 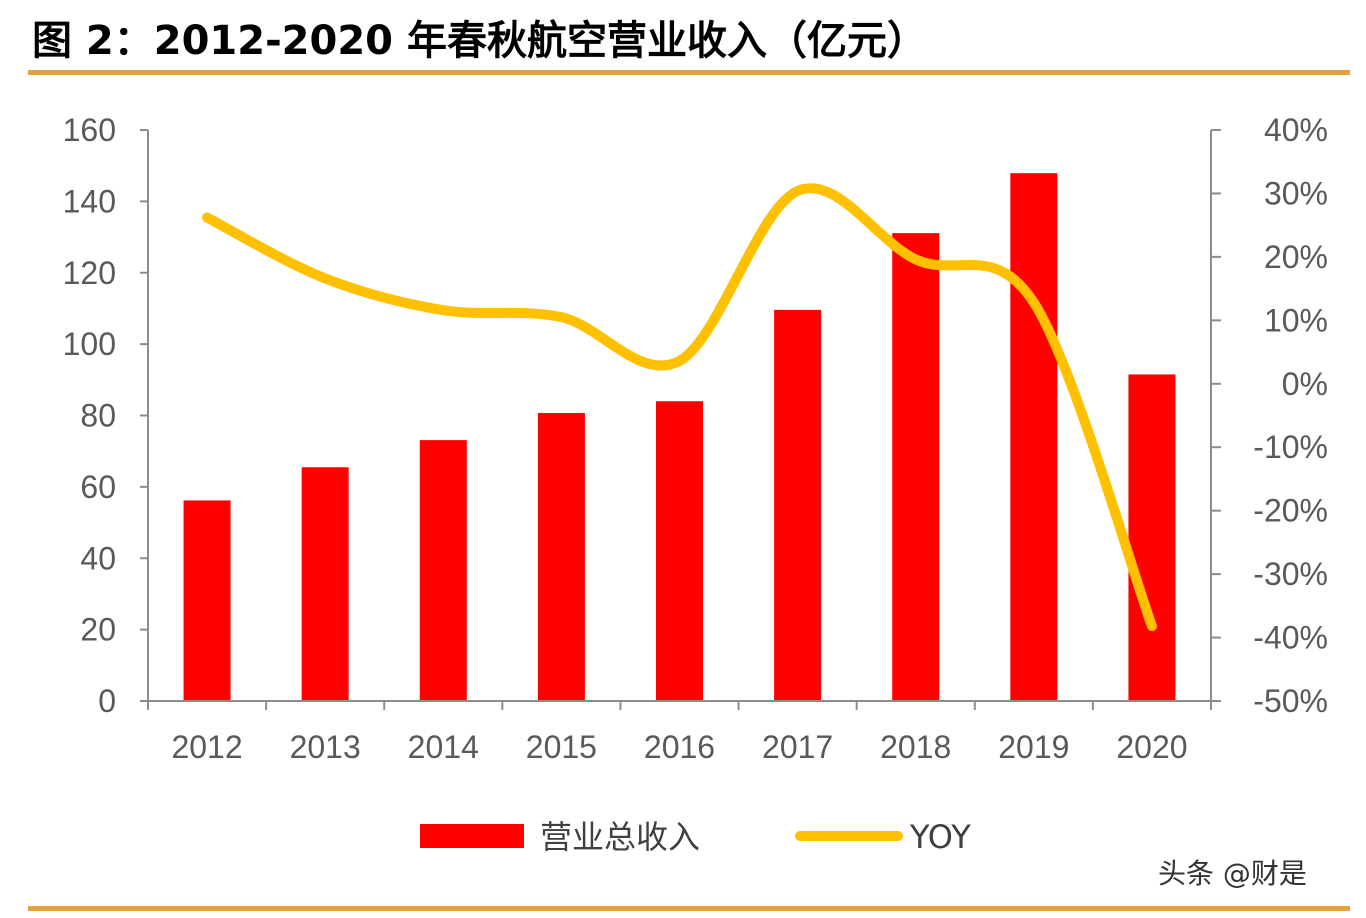 I want to click on right-axis-ticks: -50% -40% -30% -20% -10% 0% 10% 20% 30% 40%, so click(x=1269, y=415).